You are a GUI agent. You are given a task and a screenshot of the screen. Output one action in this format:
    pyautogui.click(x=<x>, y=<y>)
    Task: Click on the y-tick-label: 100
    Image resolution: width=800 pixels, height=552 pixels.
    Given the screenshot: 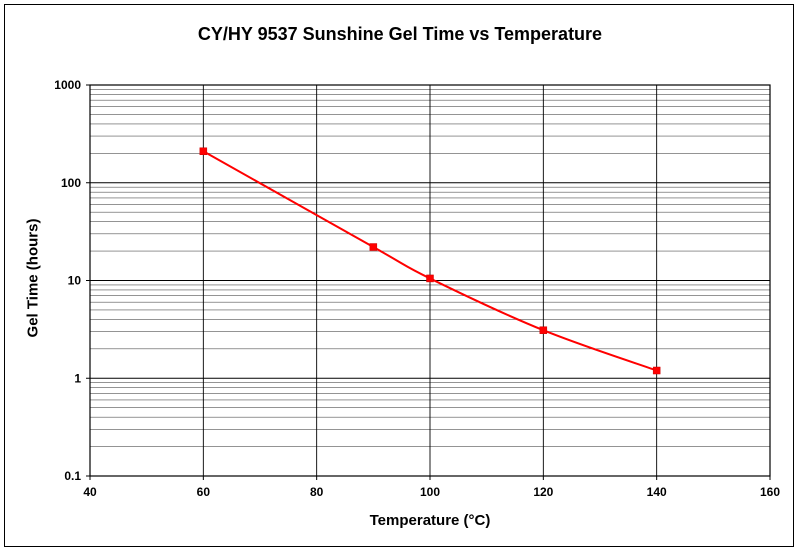 What is the action you would take?
    pyautogui.click(x=71, y=183)
    